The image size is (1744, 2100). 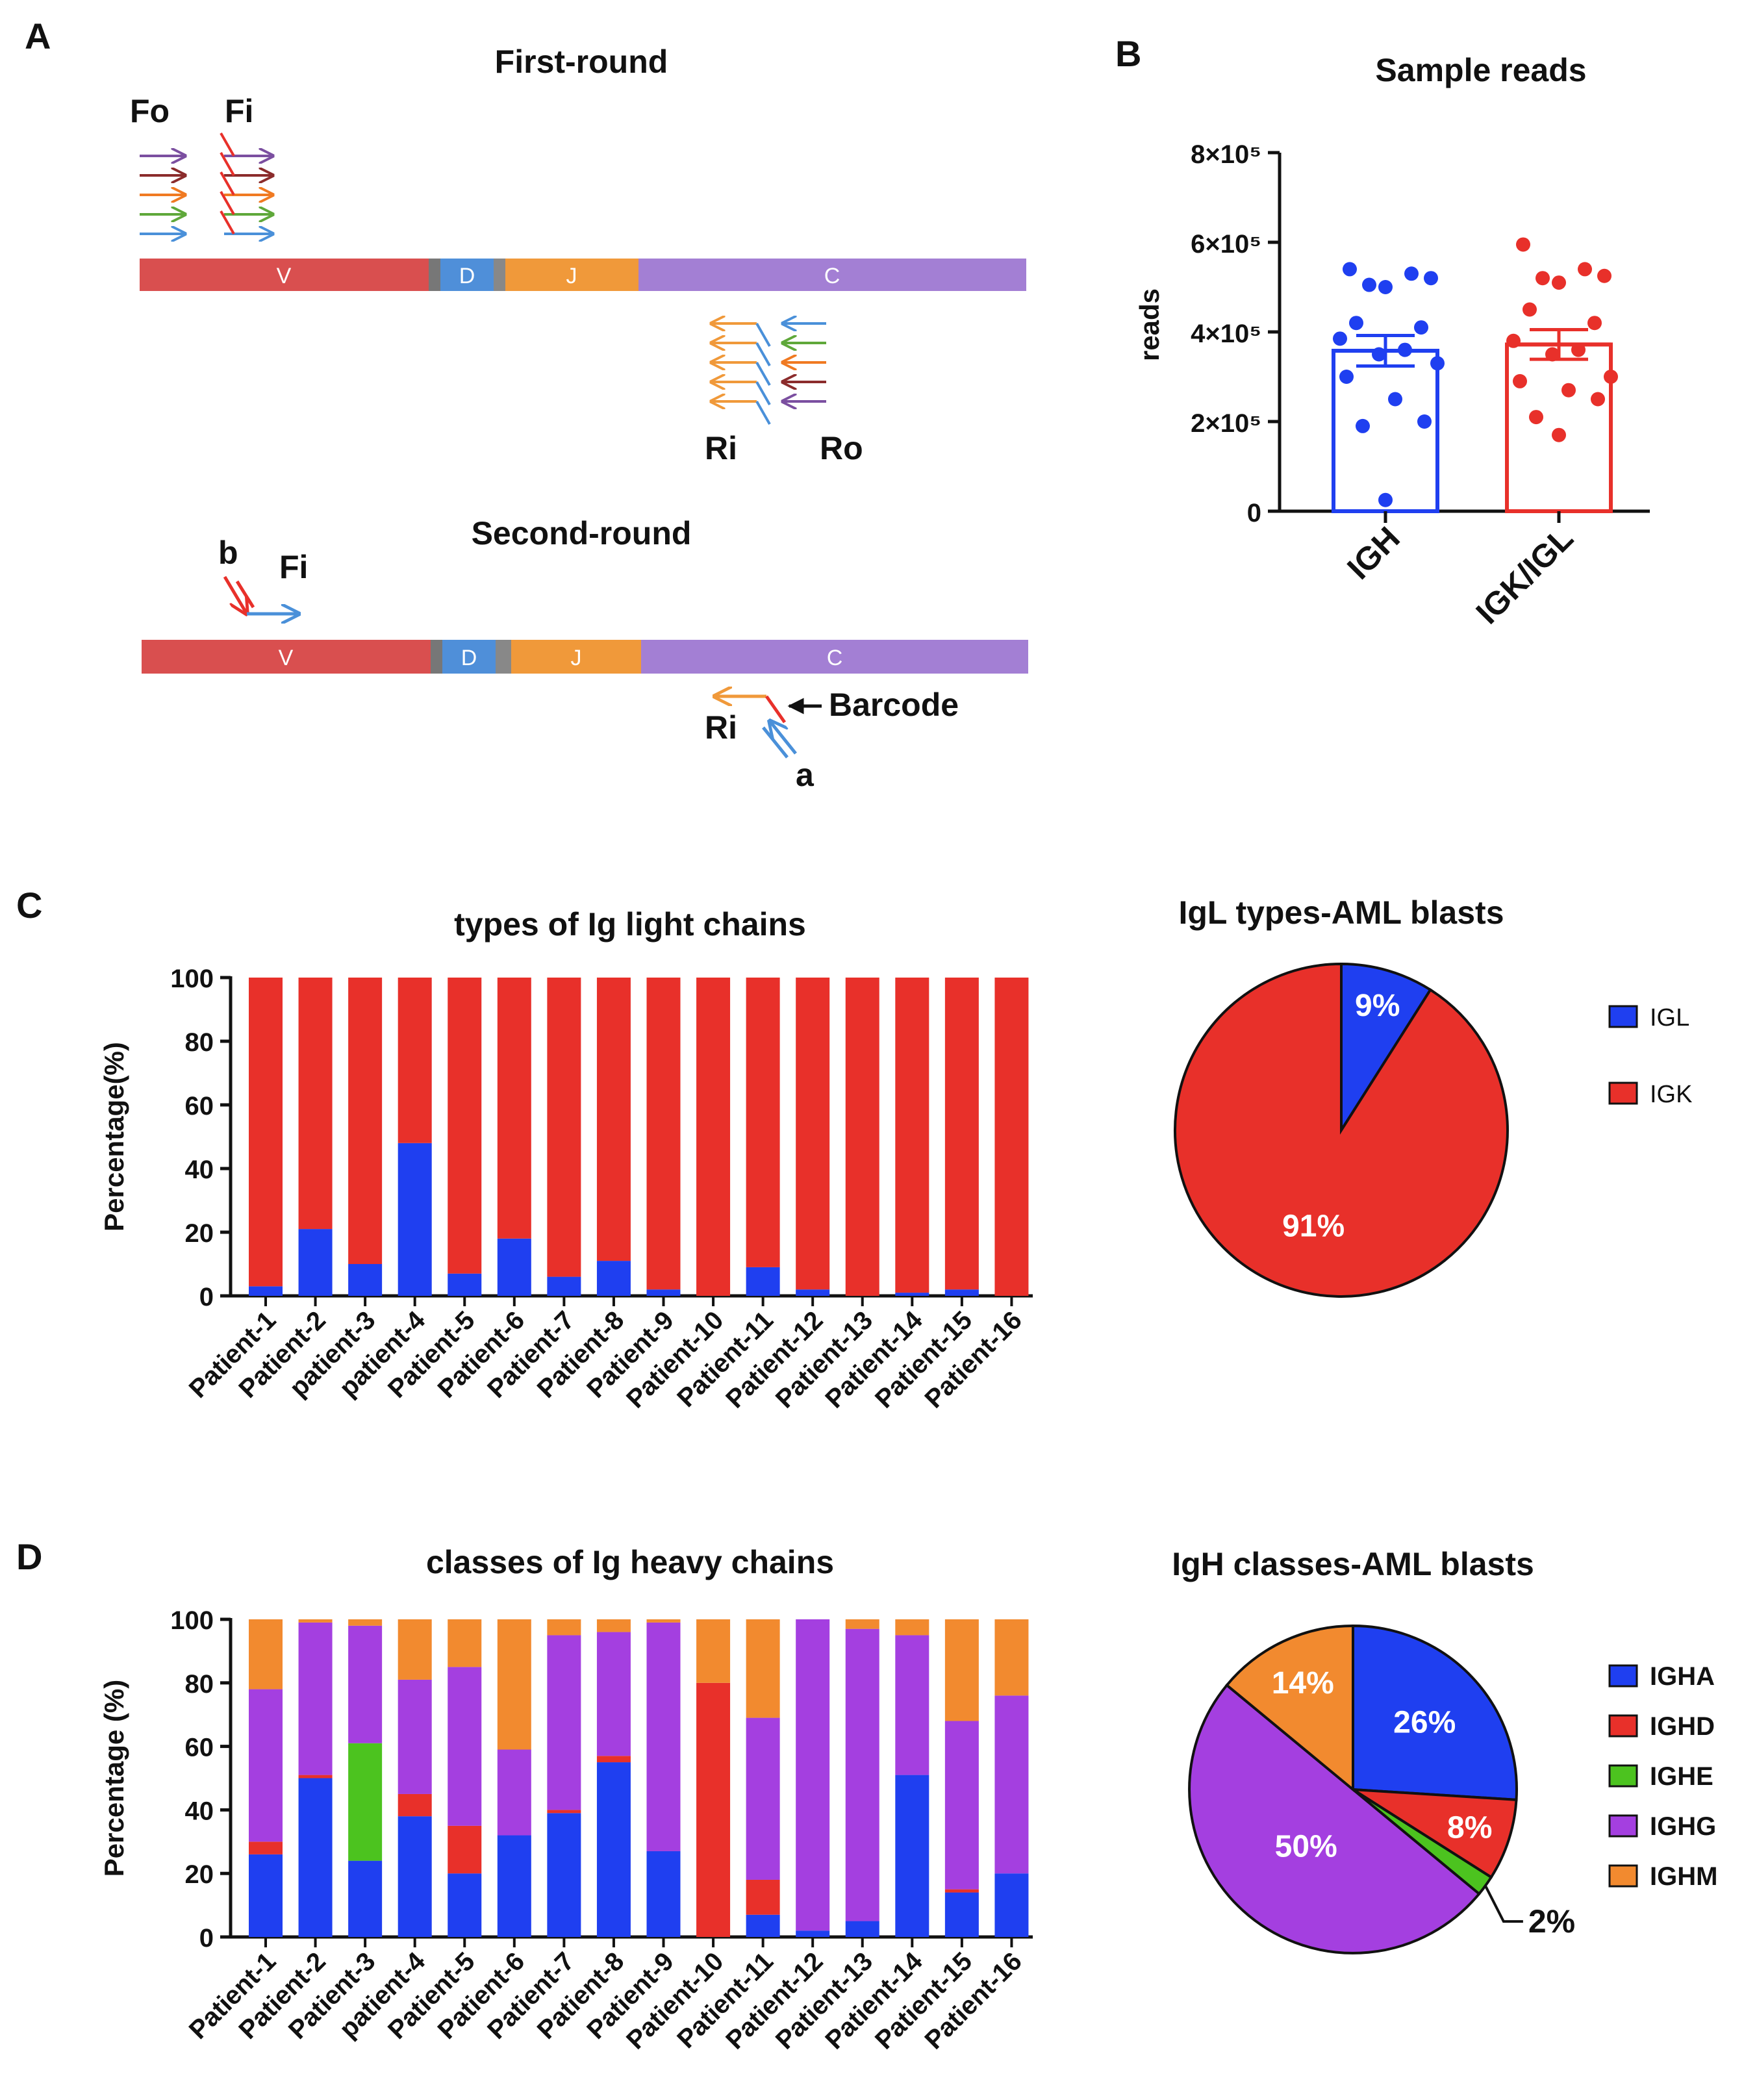 I want to click on pie-label-ighm: 14%, so click(x=1303, y=1683).